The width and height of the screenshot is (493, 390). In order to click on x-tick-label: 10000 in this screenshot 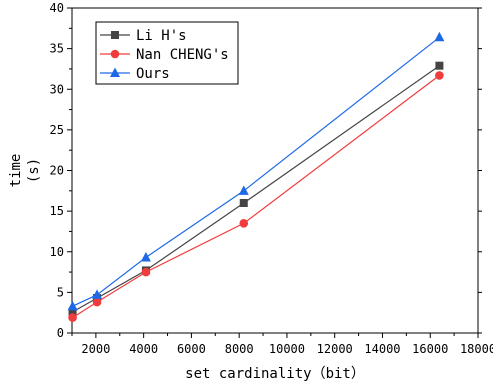, I will do `click(287, 349)`.